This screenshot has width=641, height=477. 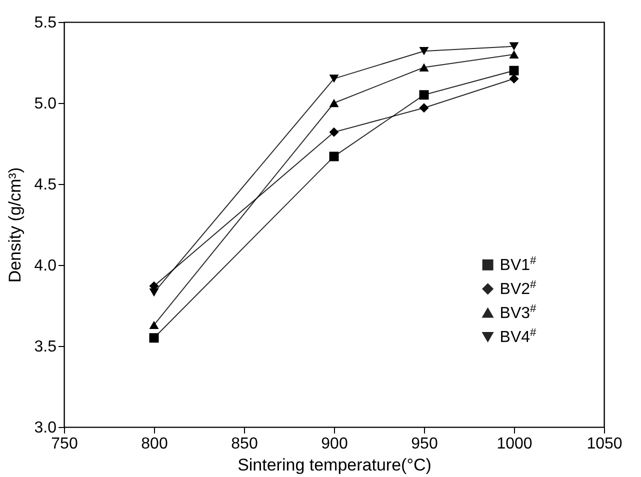 I want to click on y-tick-label: 3.5, so click(x=45, y=347).